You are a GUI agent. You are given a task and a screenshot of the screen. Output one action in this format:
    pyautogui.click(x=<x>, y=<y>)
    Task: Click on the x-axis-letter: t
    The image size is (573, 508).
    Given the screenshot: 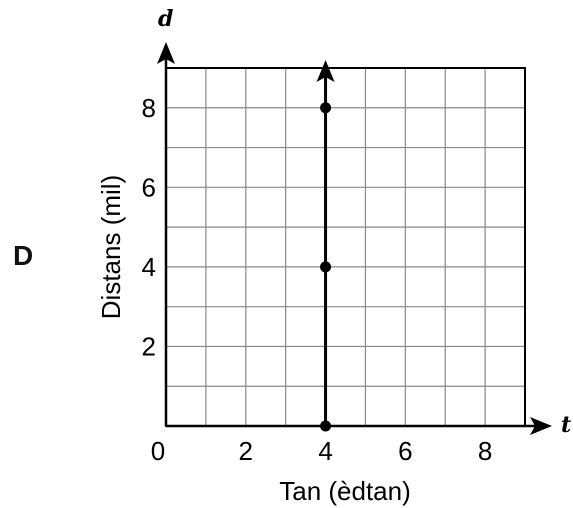 What is the action you would take?
    pyautogui.click(x=566, y=425)
    